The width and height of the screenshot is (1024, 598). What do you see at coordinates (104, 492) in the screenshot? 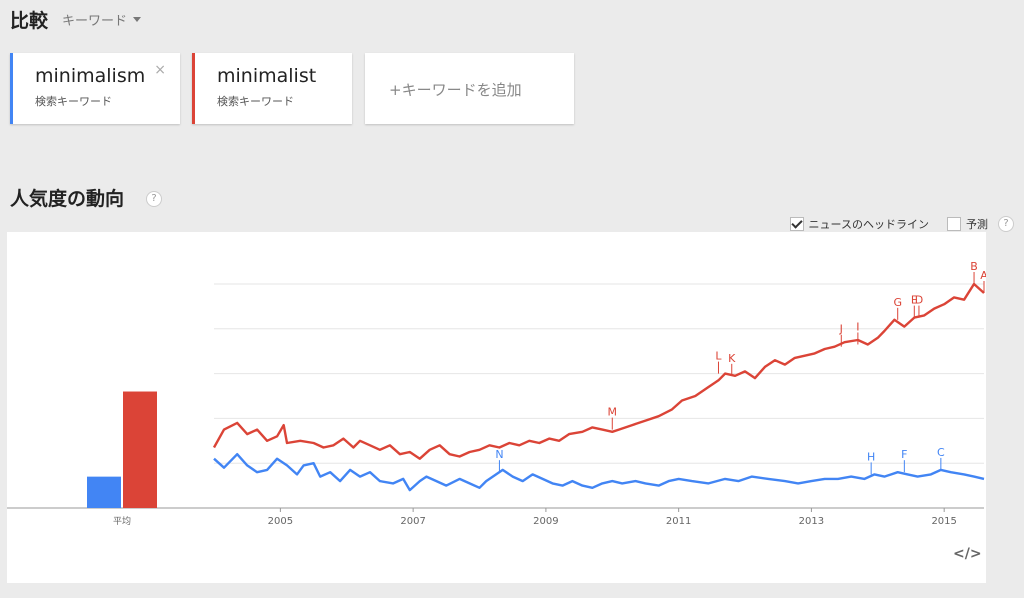
I see `average-bar-minimalism` at bounding box center [104, 492].